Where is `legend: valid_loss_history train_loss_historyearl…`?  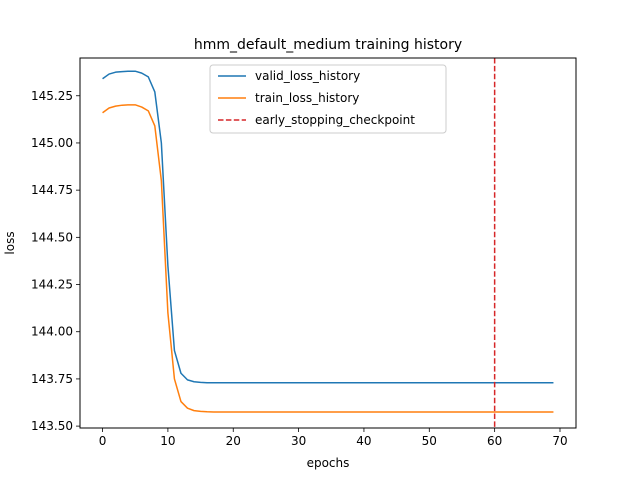 legend: valid_loss_history train_loss_historyearl… is located at coordinates (328, 99).